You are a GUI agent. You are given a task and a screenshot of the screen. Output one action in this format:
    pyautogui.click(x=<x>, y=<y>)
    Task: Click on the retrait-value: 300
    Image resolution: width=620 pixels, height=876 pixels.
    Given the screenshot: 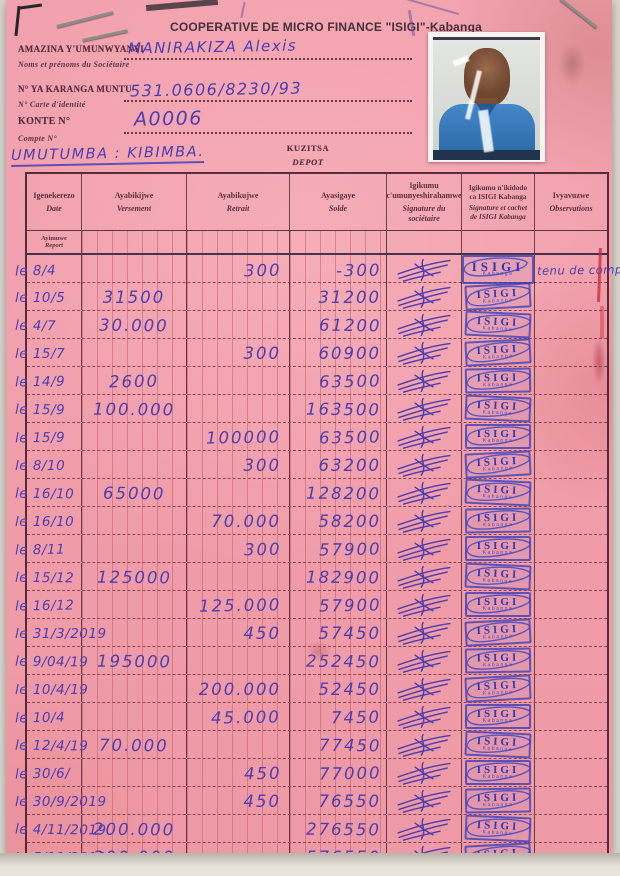 What is the action you would take?
    pyautogui.click(x=262, y=270)
    